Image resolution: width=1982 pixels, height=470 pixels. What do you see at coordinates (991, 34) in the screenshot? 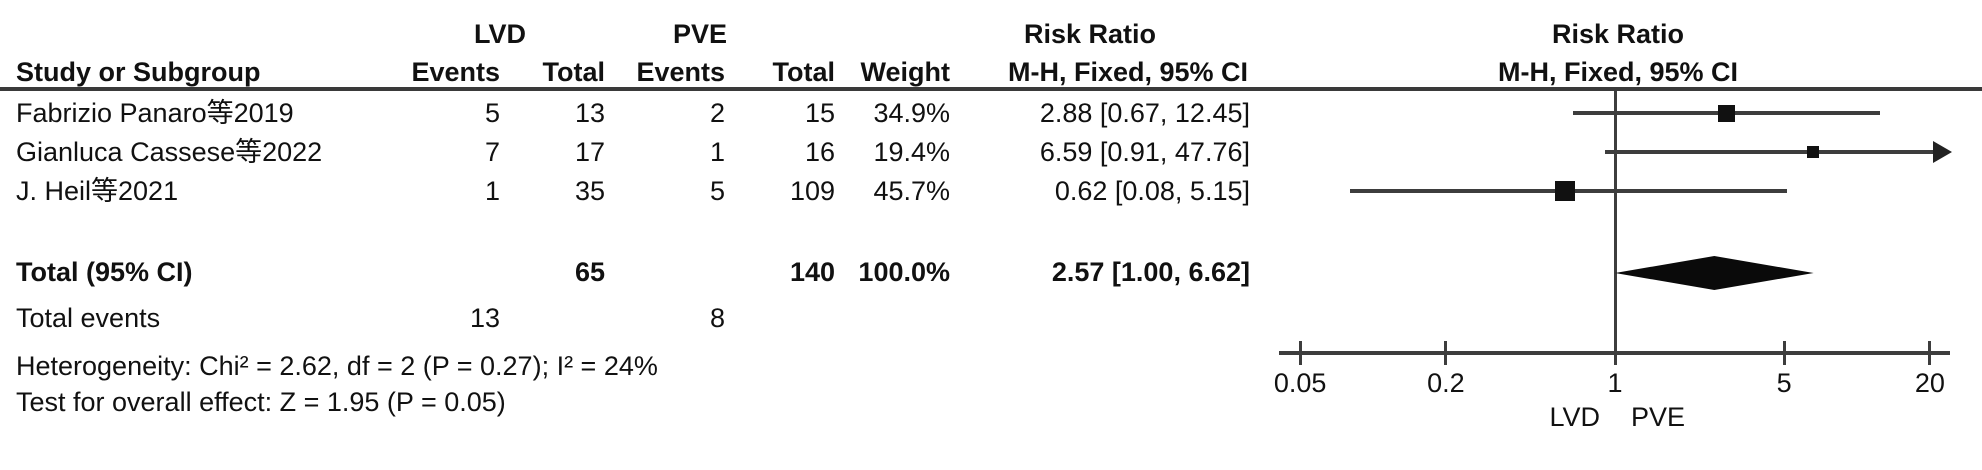
I see `header-groups-row: LVD PVE Risk Ratio Risk Ratio` at bounding box center [991, 34].